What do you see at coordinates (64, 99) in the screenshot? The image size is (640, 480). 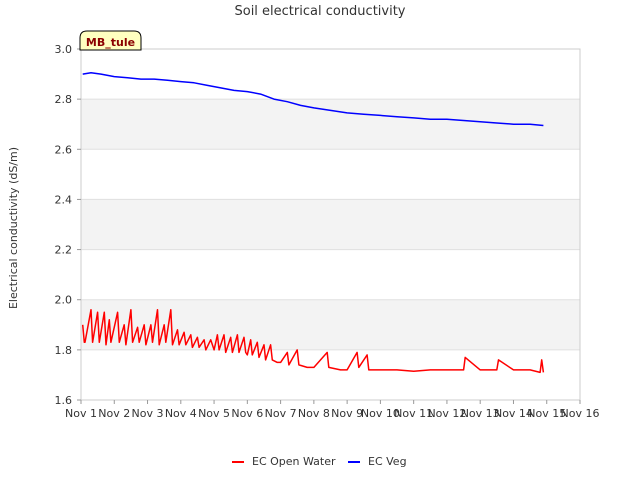 I see `y-tick-label: 2.8` at bounding box center [64, 99].